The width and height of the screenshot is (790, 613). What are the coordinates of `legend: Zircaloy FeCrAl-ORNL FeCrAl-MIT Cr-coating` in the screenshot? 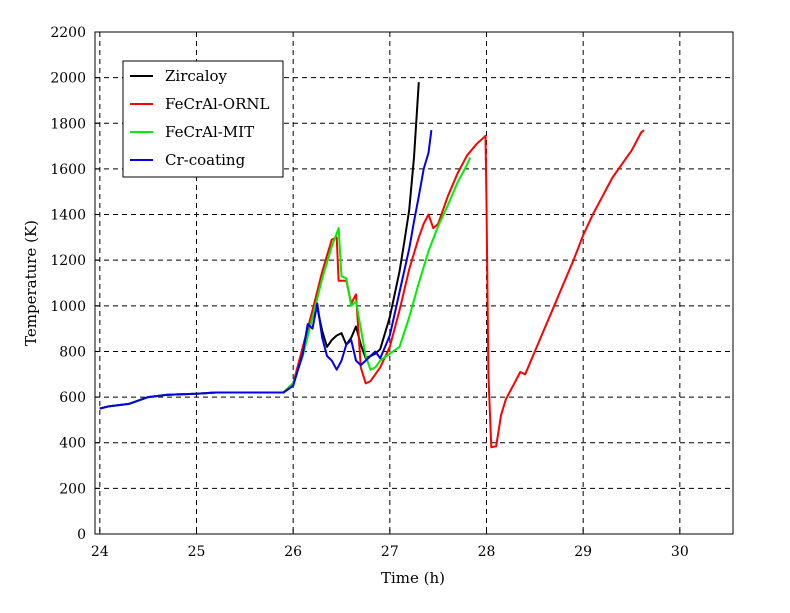 It's located at (203, 119).